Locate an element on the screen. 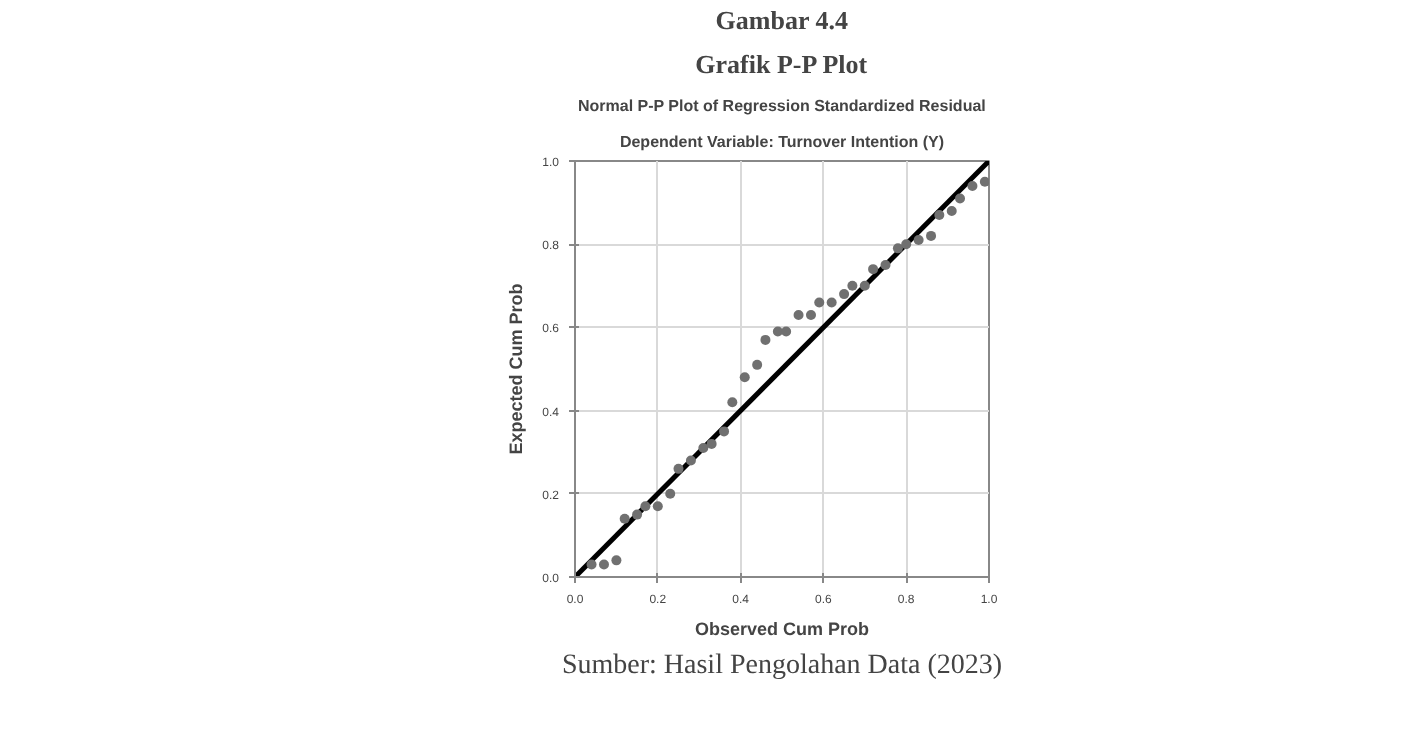  chart-title: Normal P-P Plot of Regression Standardized Residual is located at coordinates (781, 106).